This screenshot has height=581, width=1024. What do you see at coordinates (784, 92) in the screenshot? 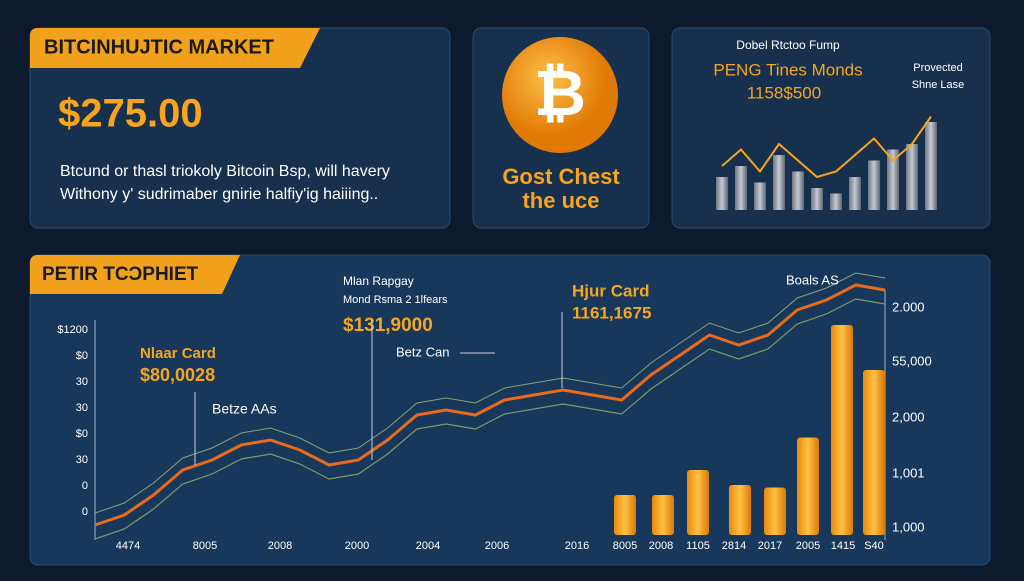
I see `mini-value: 1158$500` at bounding box center [784, 92].